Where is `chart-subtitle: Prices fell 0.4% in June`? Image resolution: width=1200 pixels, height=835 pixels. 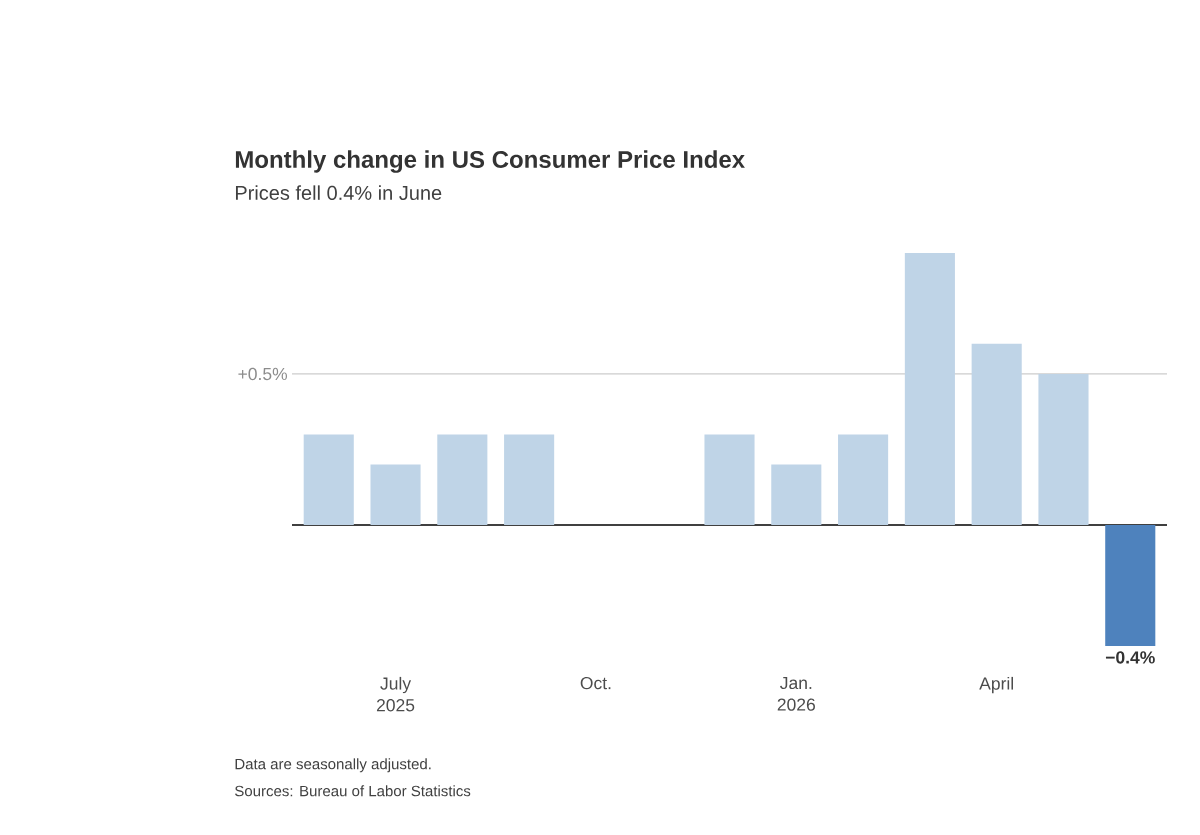 chart-subtitle: Prices fell 0.4% in June is located at coordinates (338, 192).